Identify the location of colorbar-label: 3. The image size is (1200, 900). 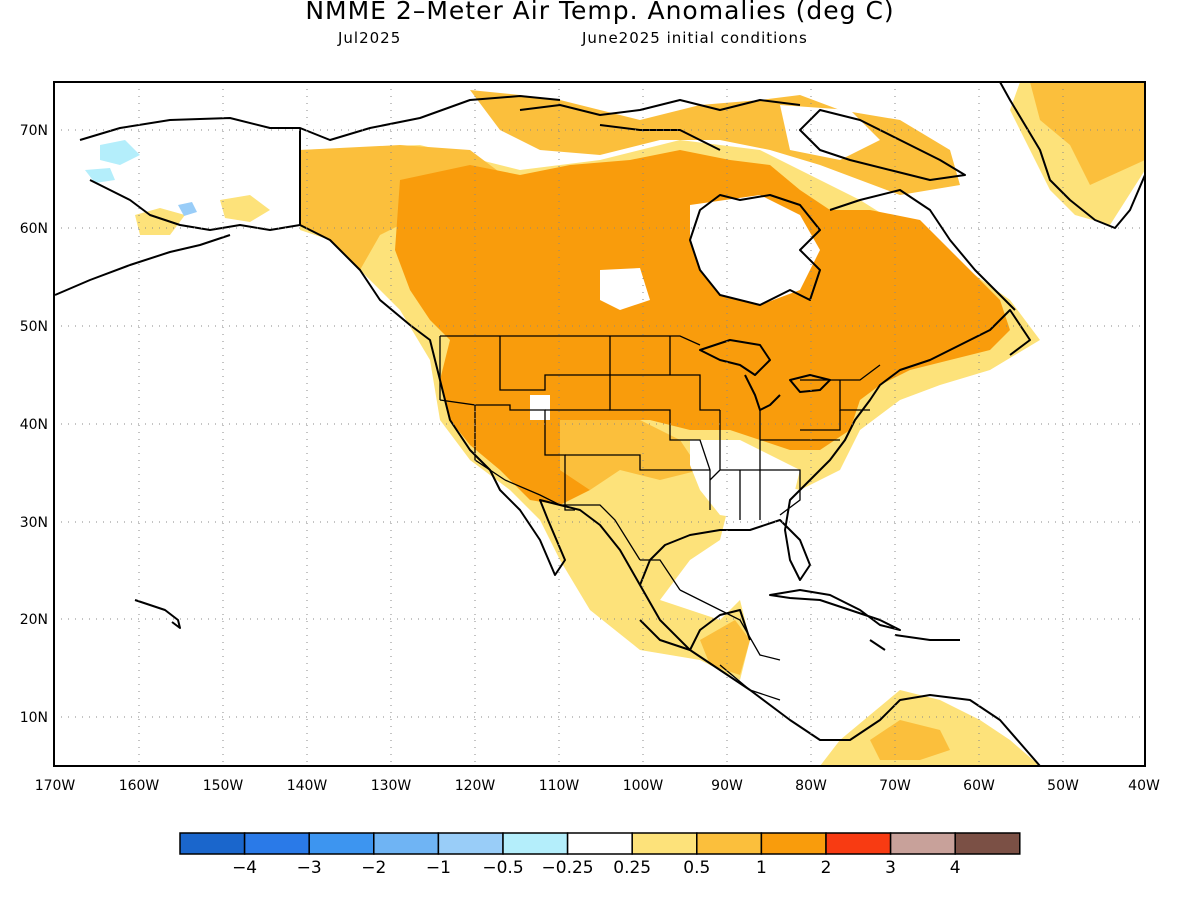
(890, 868).